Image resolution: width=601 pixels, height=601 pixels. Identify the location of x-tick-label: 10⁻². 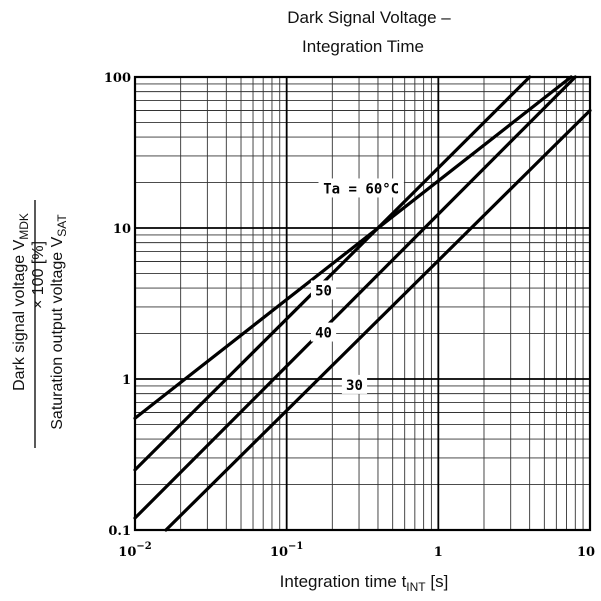
(134, 550).